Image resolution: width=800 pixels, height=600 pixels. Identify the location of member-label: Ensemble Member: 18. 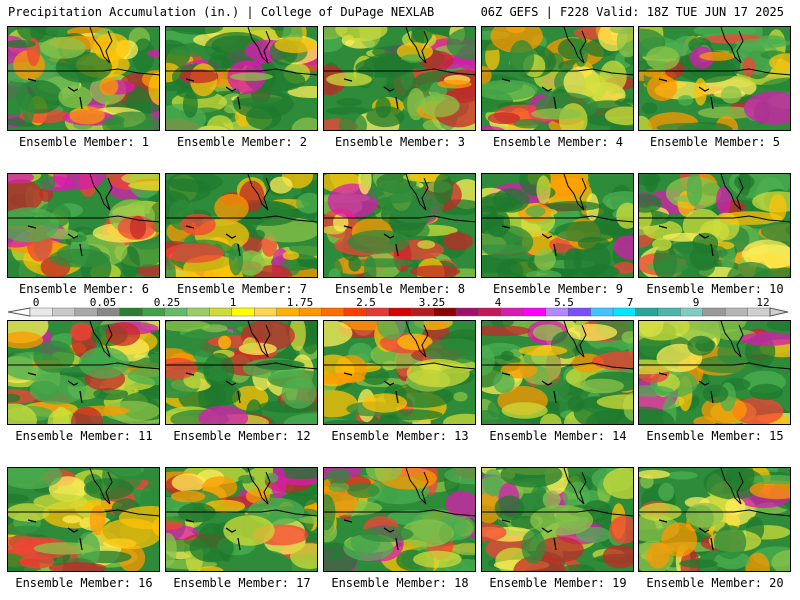
(400, 583).